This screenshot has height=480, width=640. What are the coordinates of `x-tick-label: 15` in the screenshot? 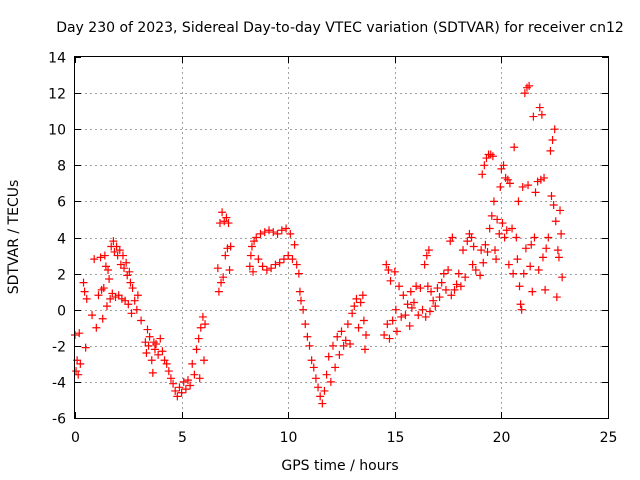 It's located at (396, 438).